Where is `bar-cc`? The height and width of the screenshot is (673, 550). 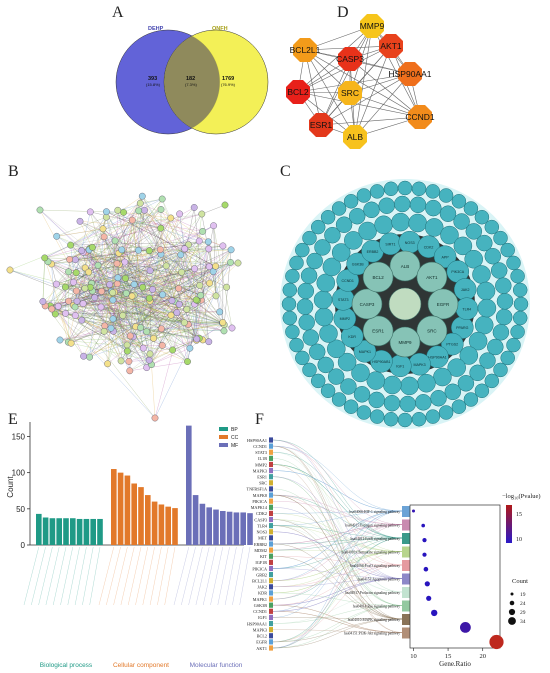
bar-cc is located at coordinates (134, 514).